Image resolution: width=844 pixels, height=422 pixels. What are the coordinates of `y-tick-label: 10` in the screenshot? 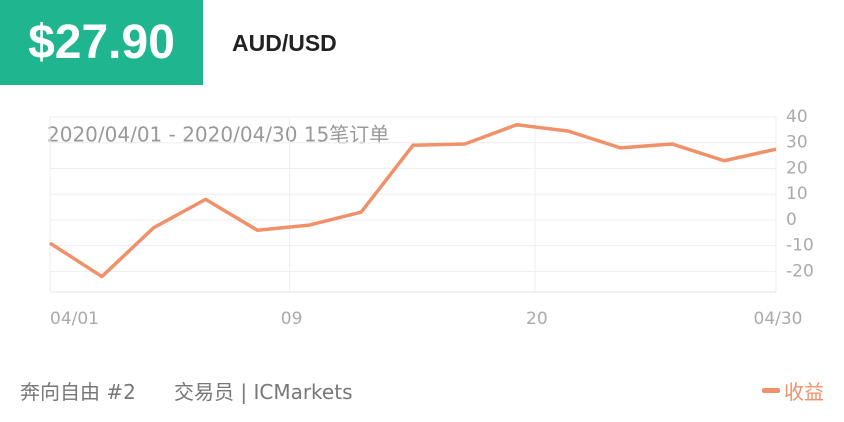 It's located at (797, 194).